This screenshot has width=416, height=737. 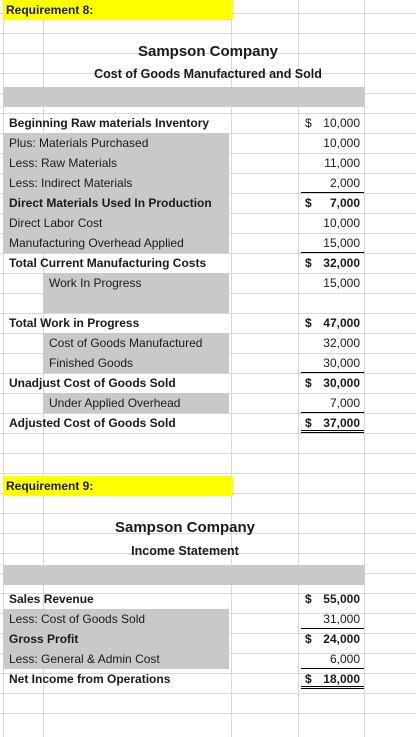 What do you see at coordinates (185, 551) in the screenshot?
I see `report-title-9: Income Statement` at bounding box center [185, 551].